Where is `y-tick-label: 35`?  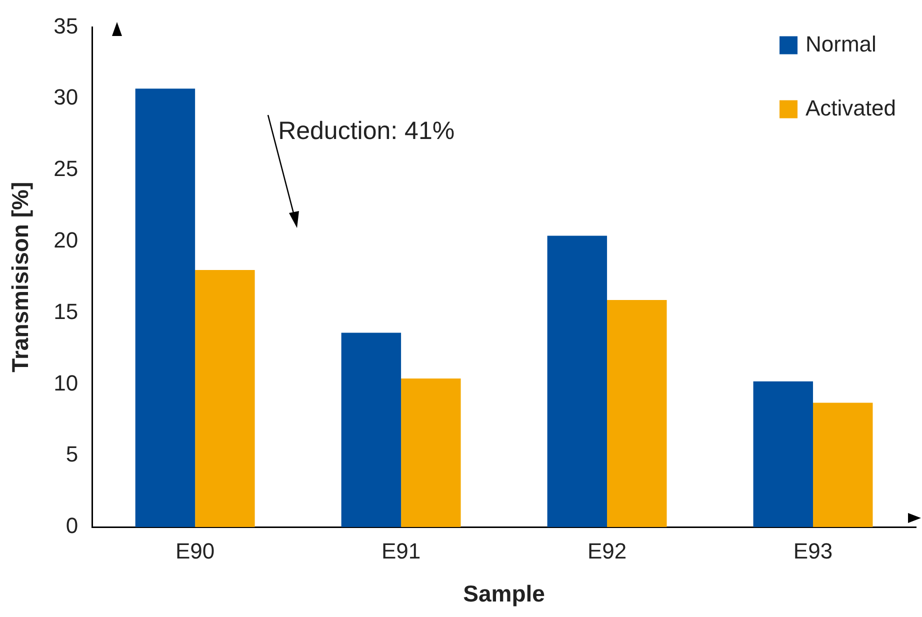 y-tick-label: 35 is located at coordinates (66, 25).